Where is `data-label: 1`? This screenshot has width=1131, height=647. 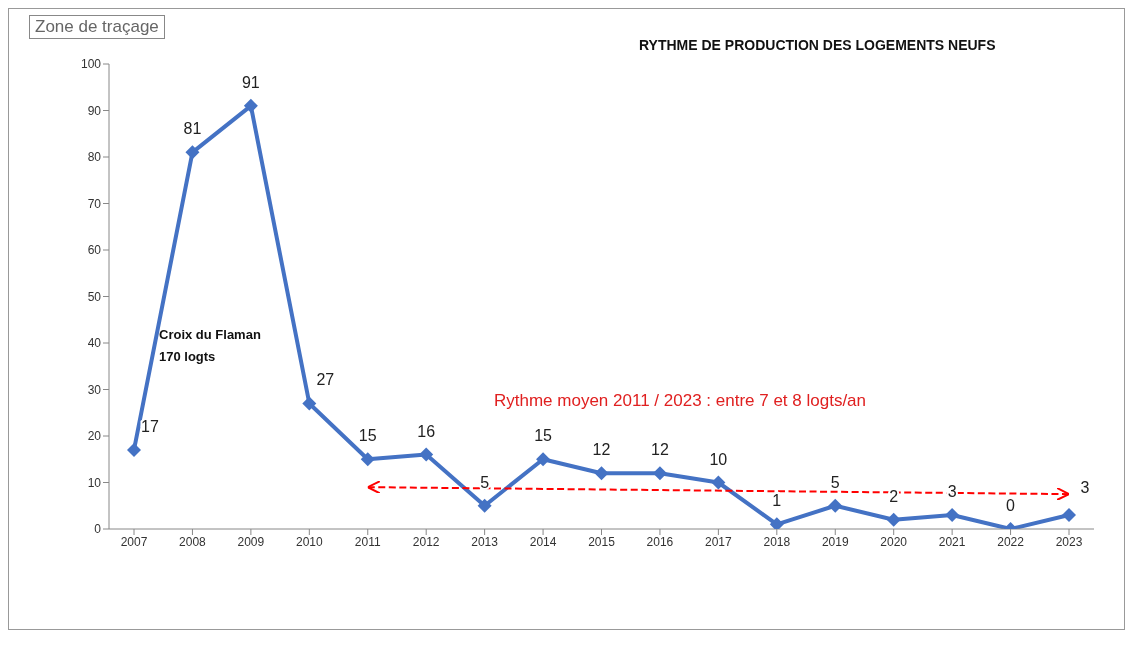 data-label: 1 is located at coordinates (777, 501).